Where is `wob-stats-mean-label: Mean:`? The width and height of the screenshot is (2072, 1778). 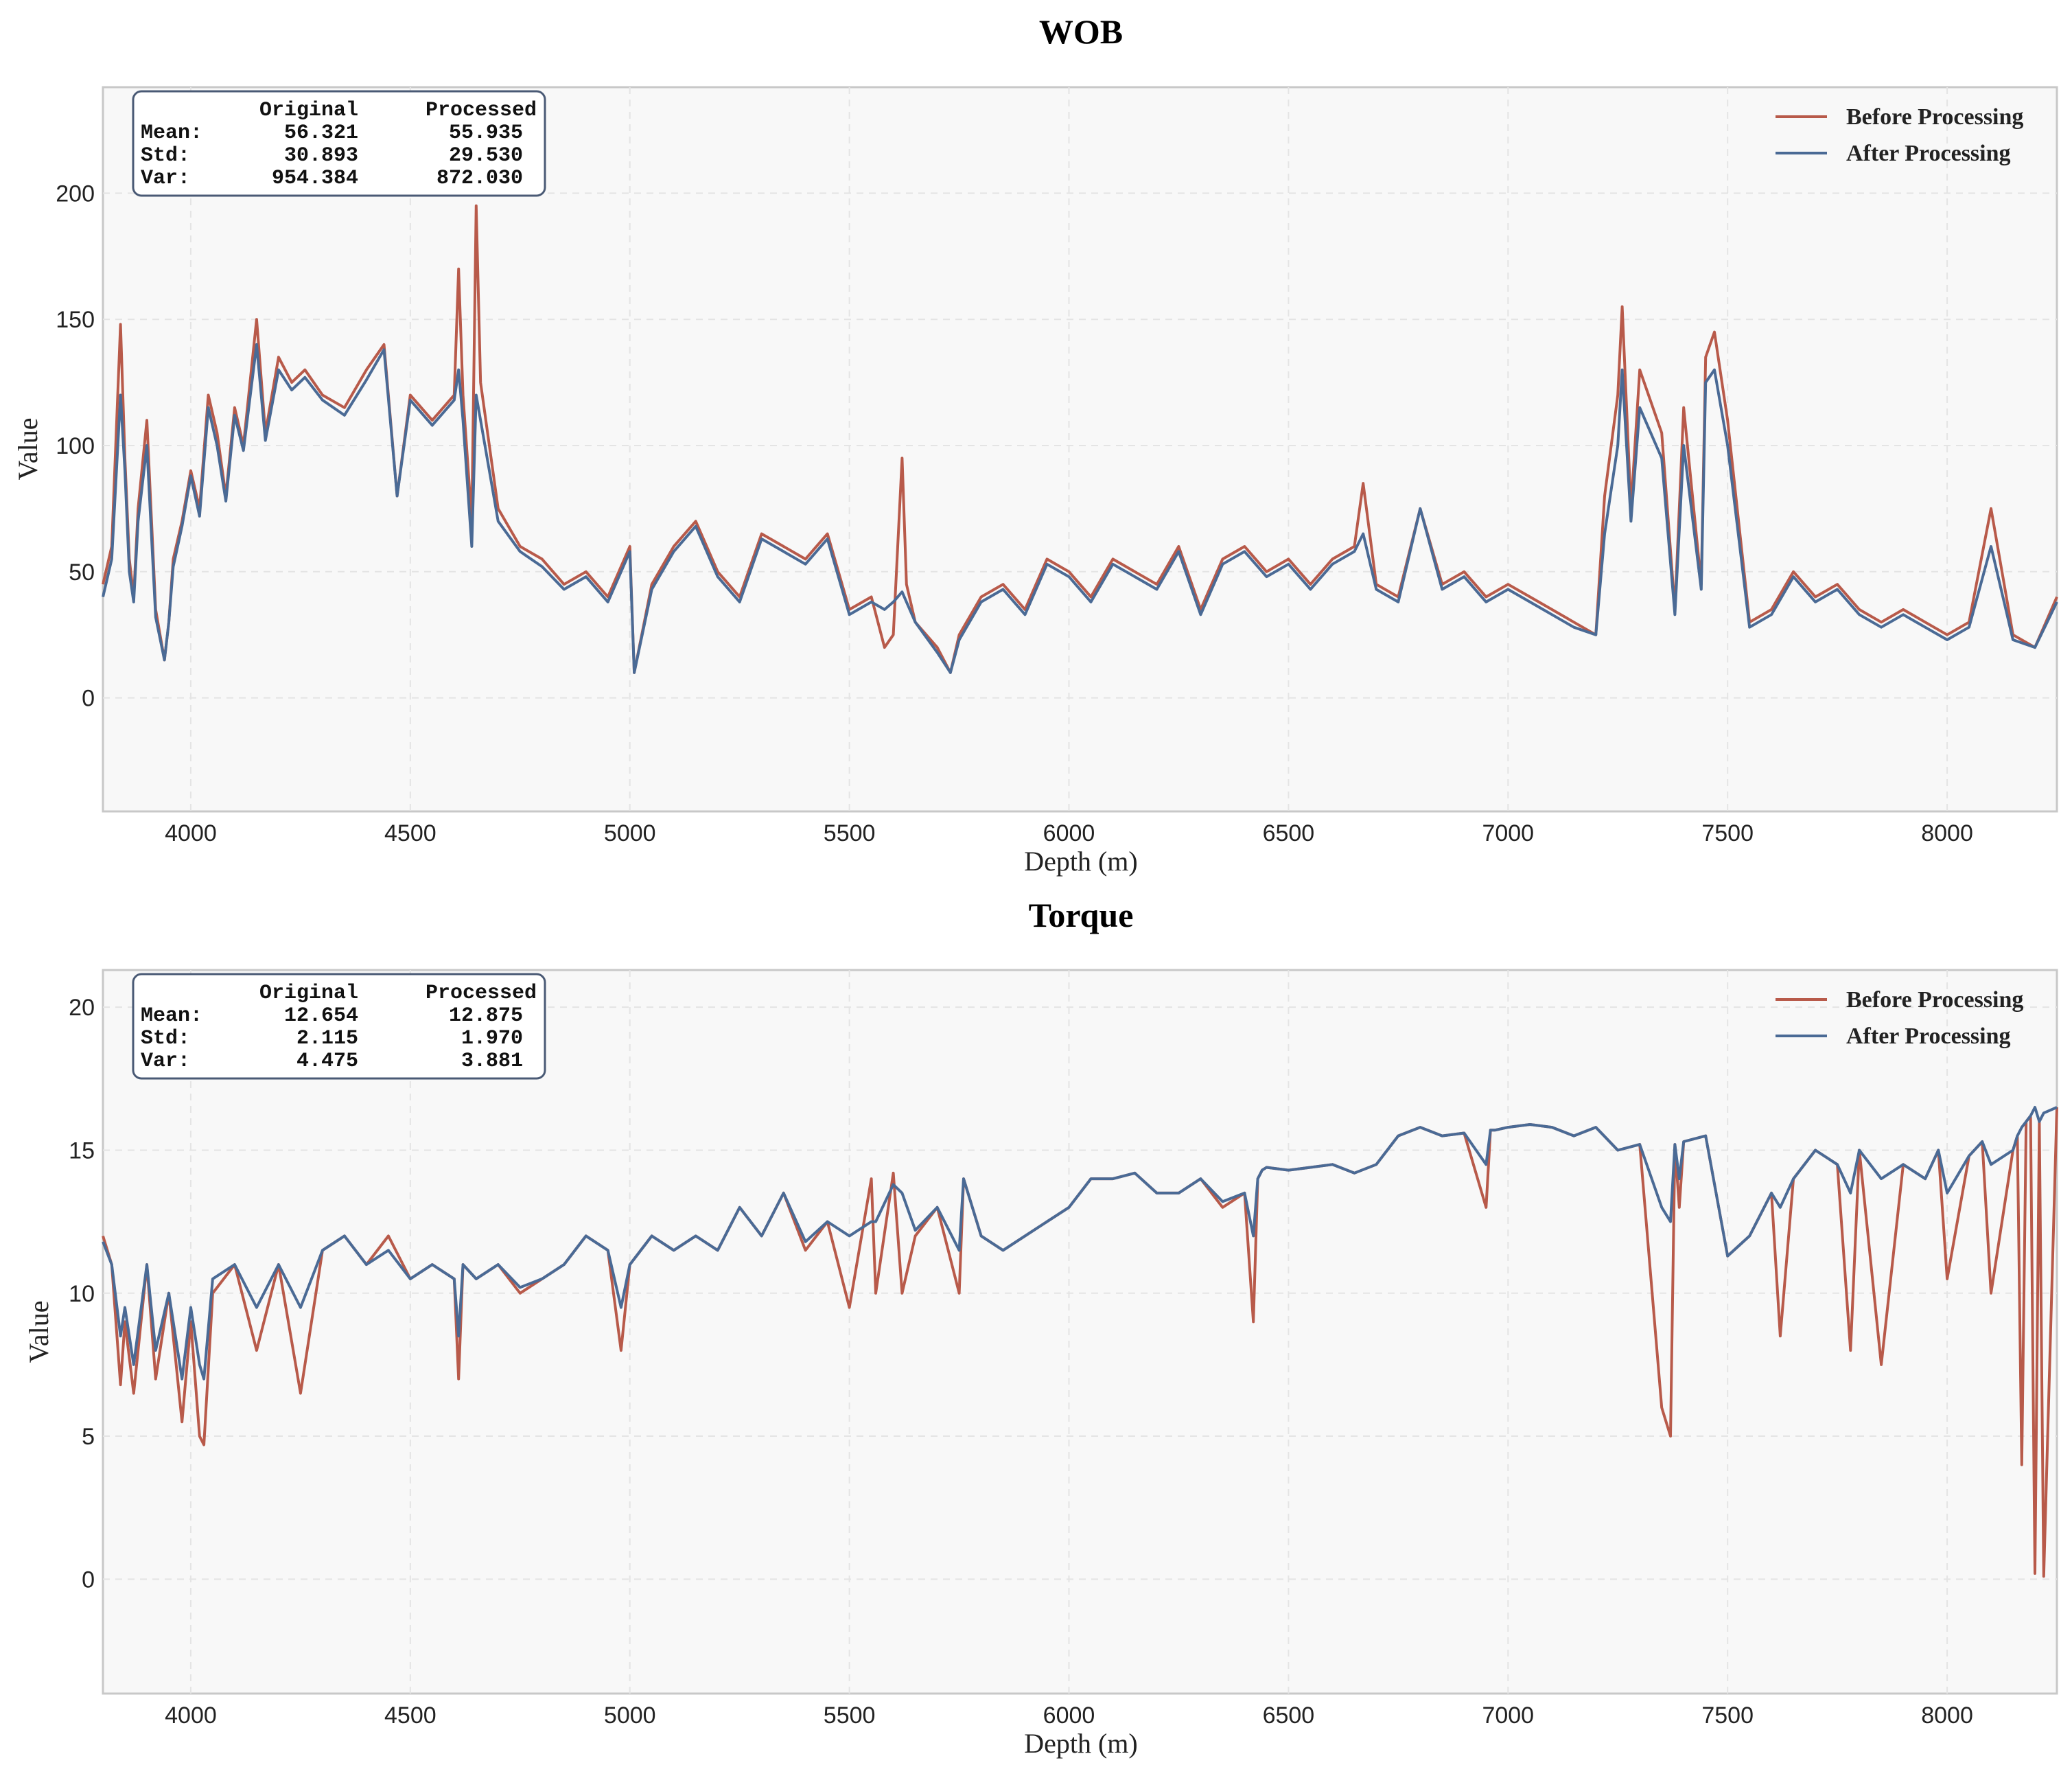
wob-stats-mean-label: Mean: is located at coordinates (171, 133).